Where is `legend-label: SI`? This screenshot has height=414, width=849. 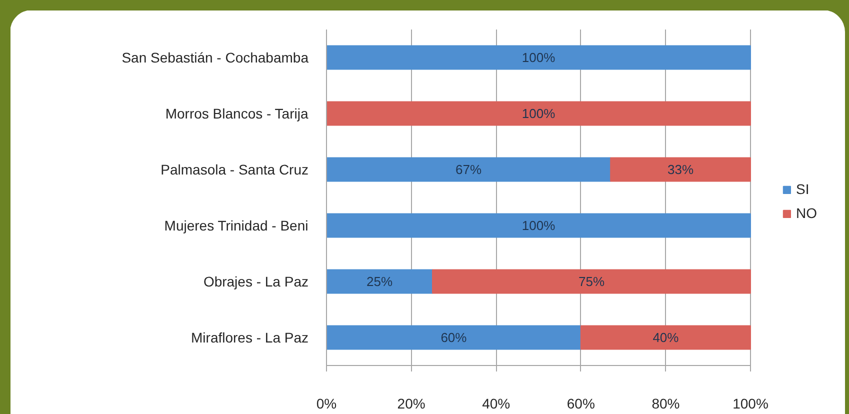 legend-label: SI is located at coordinates (803, 189).